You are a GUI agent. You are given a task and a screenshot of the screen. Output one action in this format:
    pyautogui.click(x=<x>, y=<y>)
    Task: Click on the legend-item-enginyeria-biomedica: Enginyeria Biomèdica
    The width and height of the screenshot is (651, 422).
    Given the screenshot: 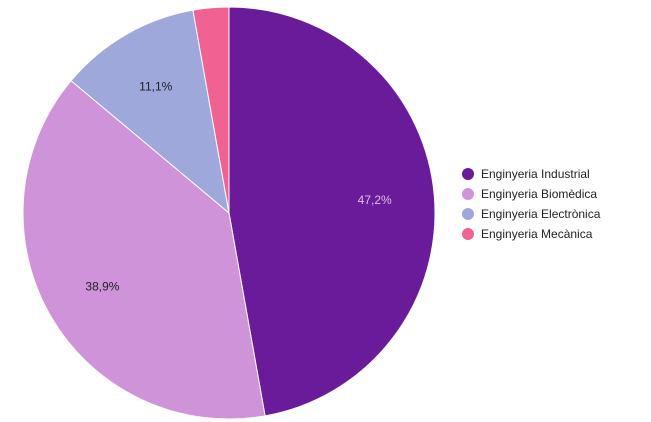 What is the action you would take?
    pyautogui.click(x=554, y=193)
    